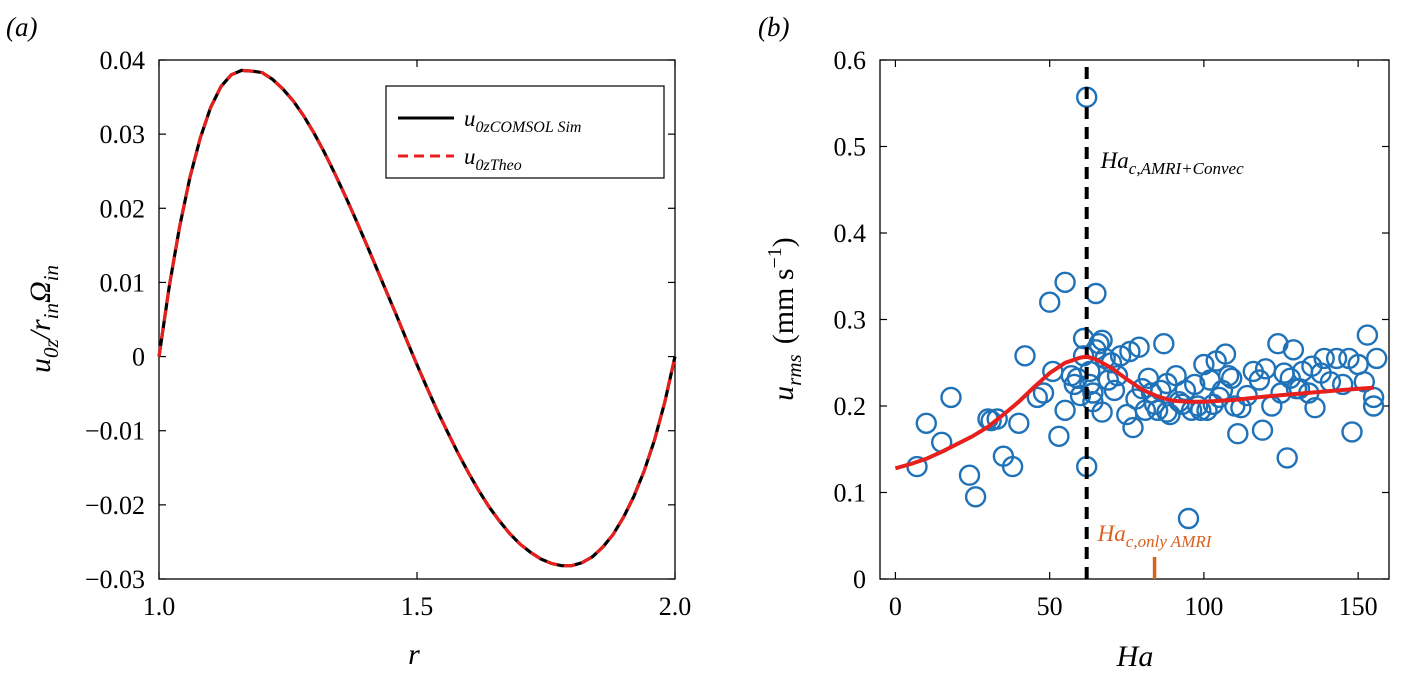 The width and height of the screenshot is (1407, 685). Describe the element at coordinates (417, 606) in the screenshot. I see `x-tick-label-a: 1.5` at that location.